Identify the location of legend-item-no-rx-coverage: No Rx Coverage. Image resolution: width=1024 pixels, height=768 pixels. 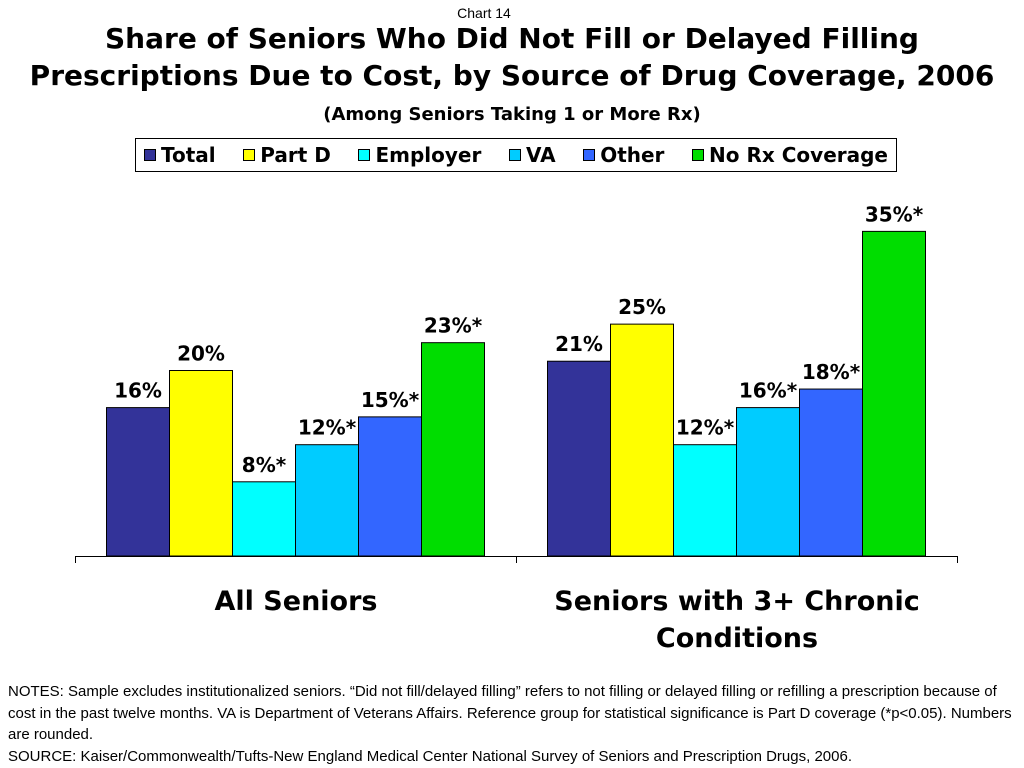
(790, 155).